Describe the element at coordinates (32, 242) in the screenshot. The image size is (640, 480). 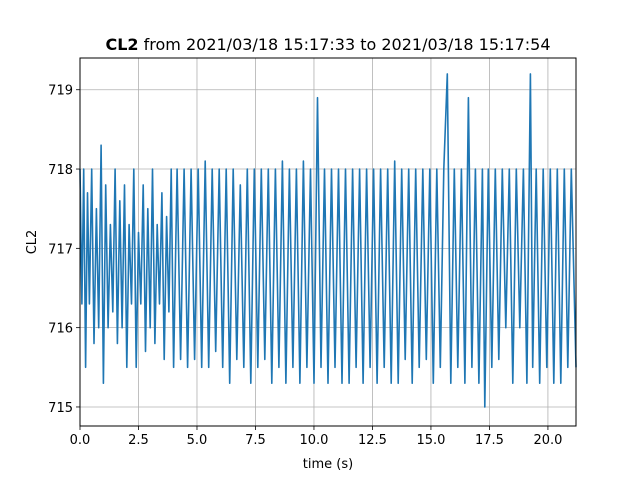
I see `y-axis-label: CL2` at that location.